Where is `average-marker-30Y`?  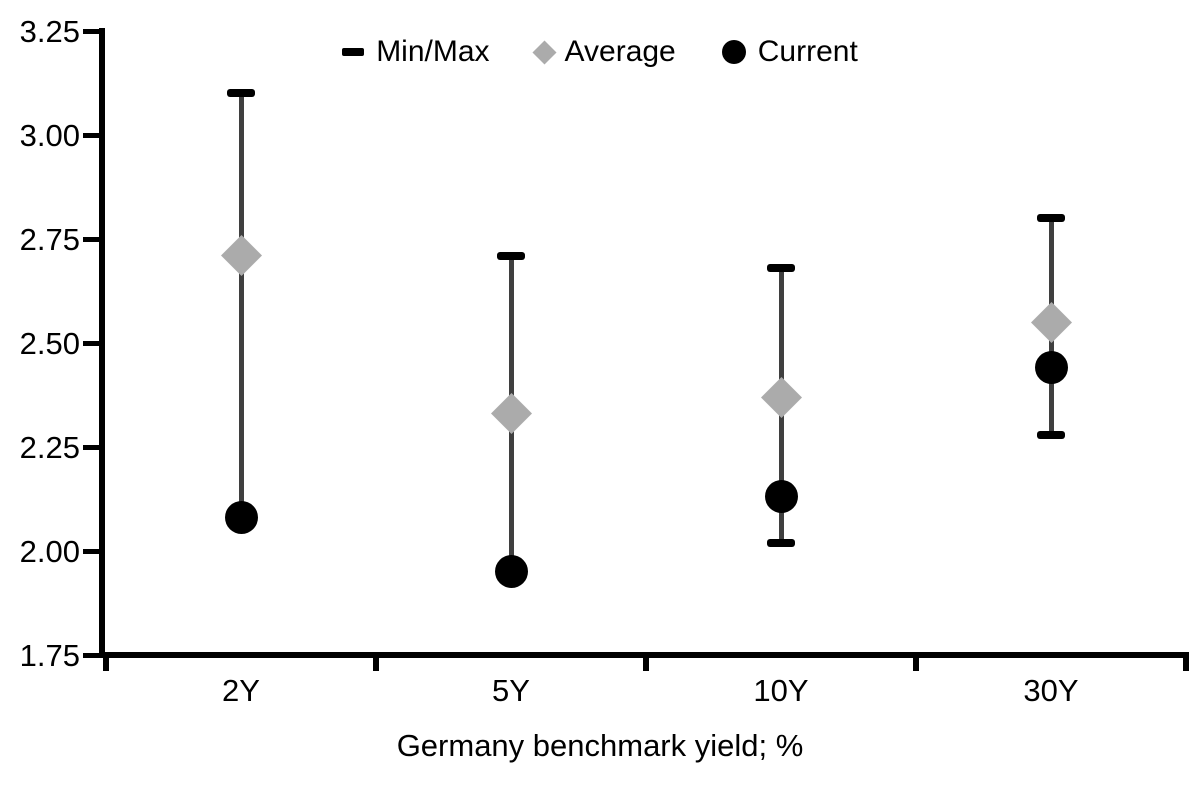
average-marker-30Y is located at coordinates (1051, 322).